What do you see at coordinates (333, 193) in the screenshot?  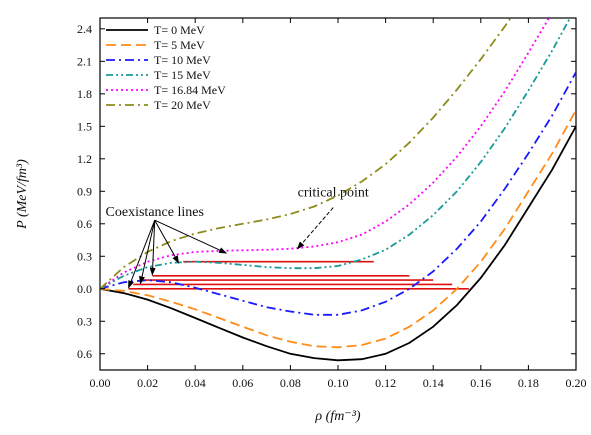 I see `annotation-label: critical point` at bounding box center [333, 193].